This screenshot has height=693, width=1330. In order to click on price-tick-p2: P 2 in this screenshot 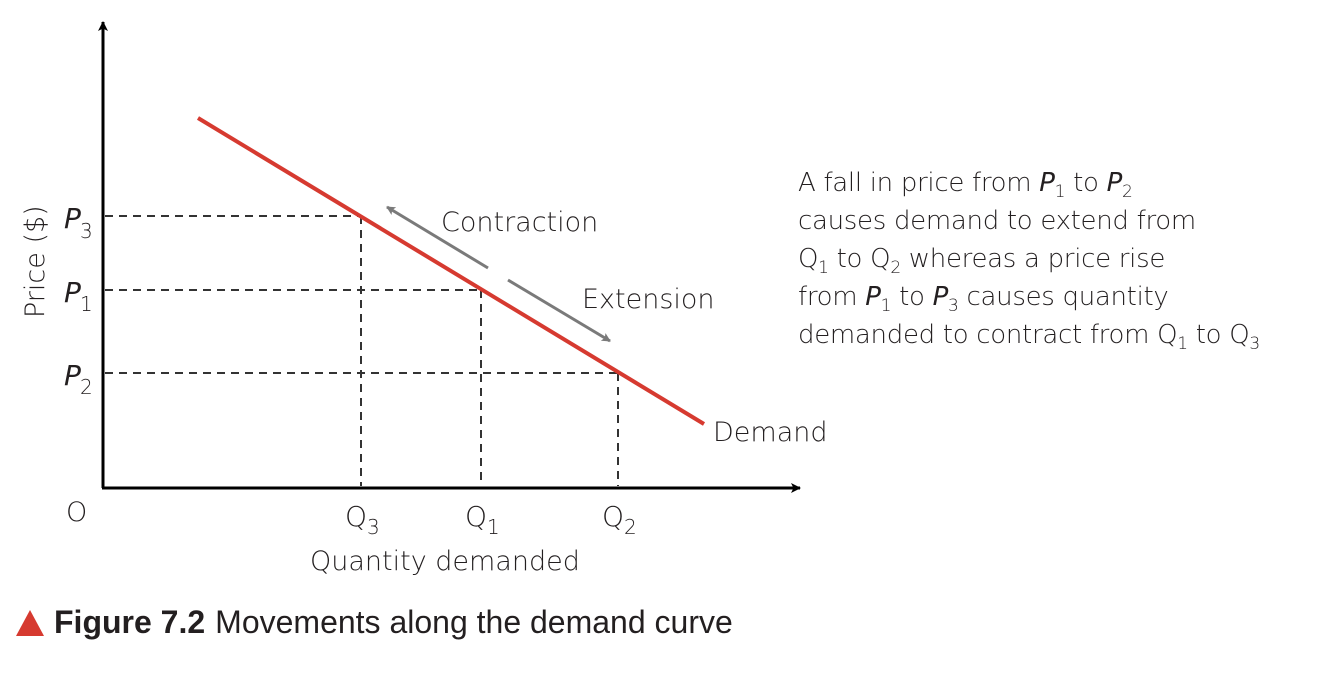, I will do `click(78, 379)`.